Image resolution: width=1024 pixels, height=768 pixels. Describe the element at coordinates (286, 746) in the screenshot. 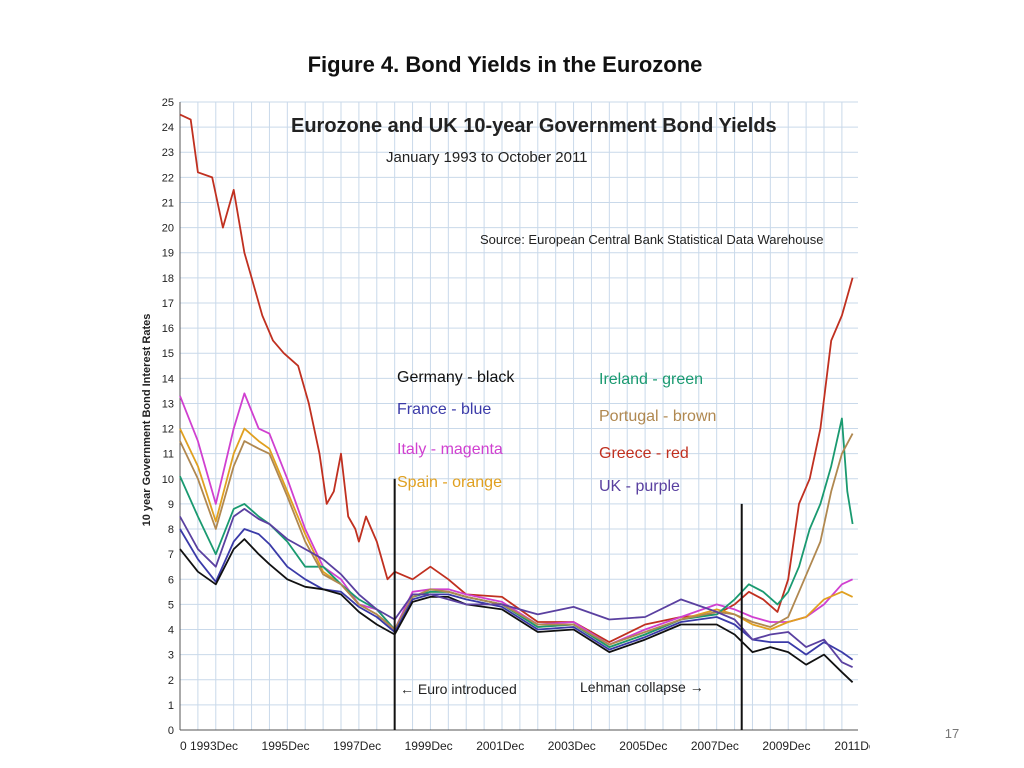

I see `x-tick-label: 1995Dec` at that location.